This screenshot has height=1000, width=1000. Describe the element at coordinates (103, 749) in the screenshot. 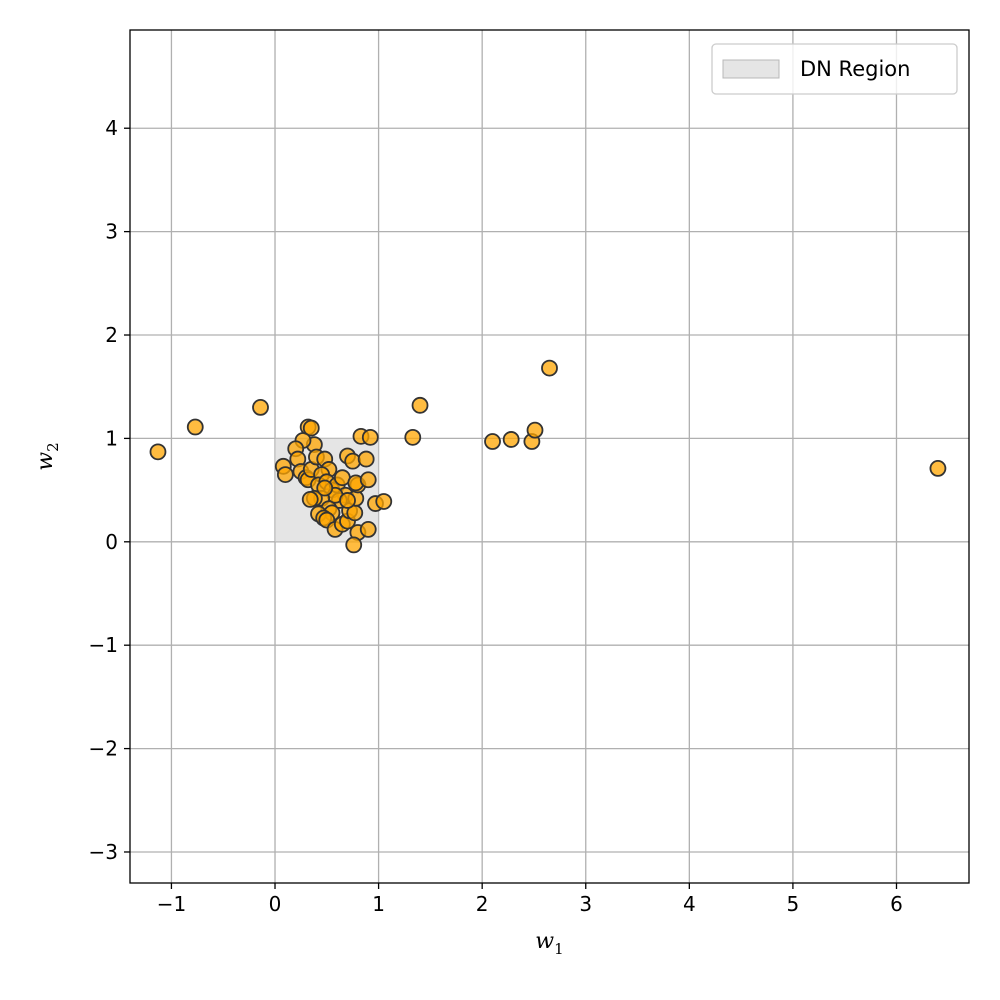

I see `y-tick-label: −2` at that location.